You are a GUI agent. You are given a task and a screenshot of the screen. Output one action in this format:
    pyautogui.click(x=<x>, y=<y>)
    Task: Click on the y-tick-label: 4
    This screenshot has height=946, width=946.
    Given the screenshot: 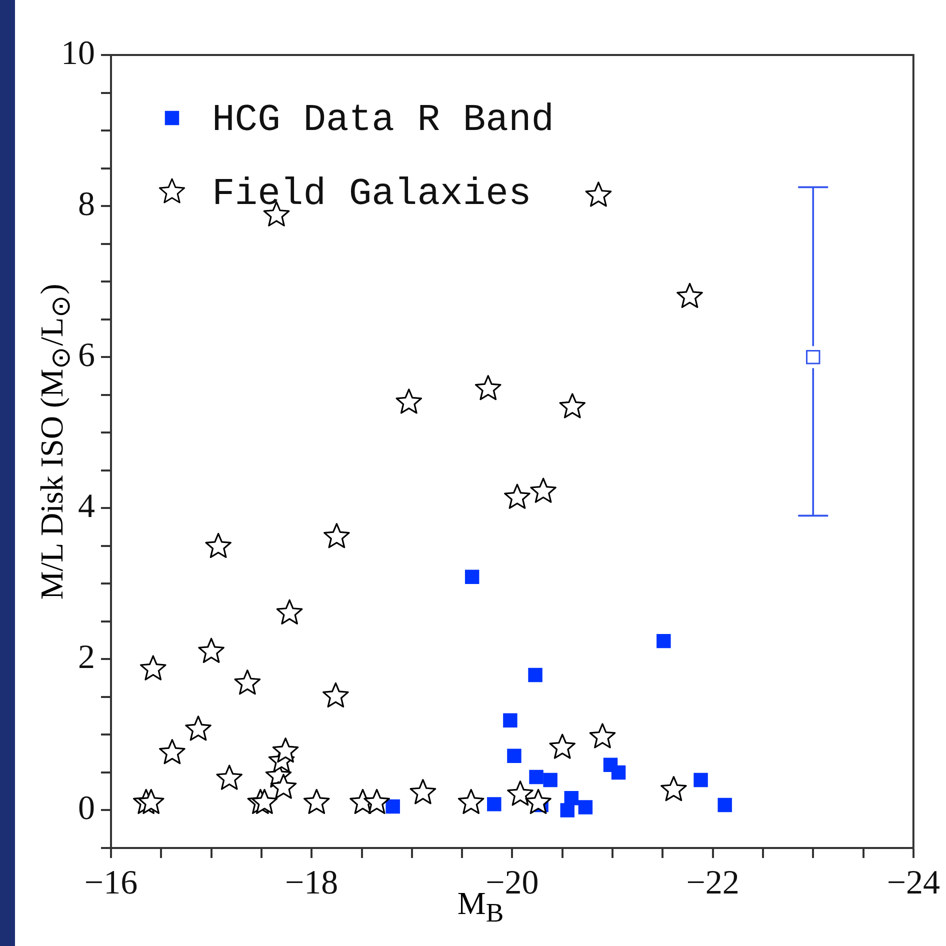 What is the action you would take?
    pyautogui.click(x=86, y=507)
    